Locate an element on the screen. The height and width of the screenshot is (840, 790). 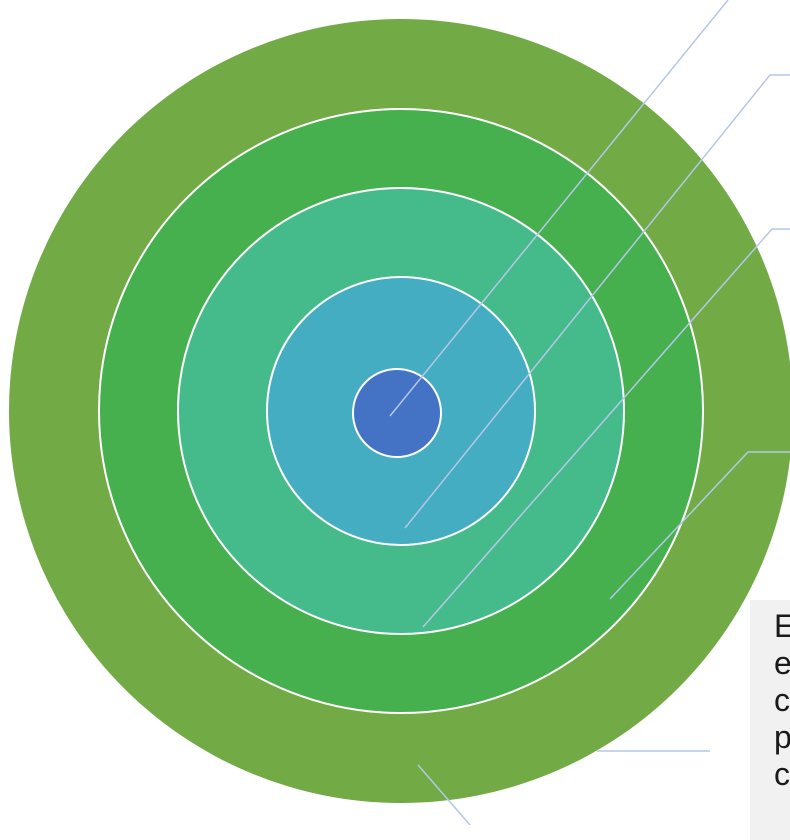
leader-line-outer-b is located at coordinates (444, 794).